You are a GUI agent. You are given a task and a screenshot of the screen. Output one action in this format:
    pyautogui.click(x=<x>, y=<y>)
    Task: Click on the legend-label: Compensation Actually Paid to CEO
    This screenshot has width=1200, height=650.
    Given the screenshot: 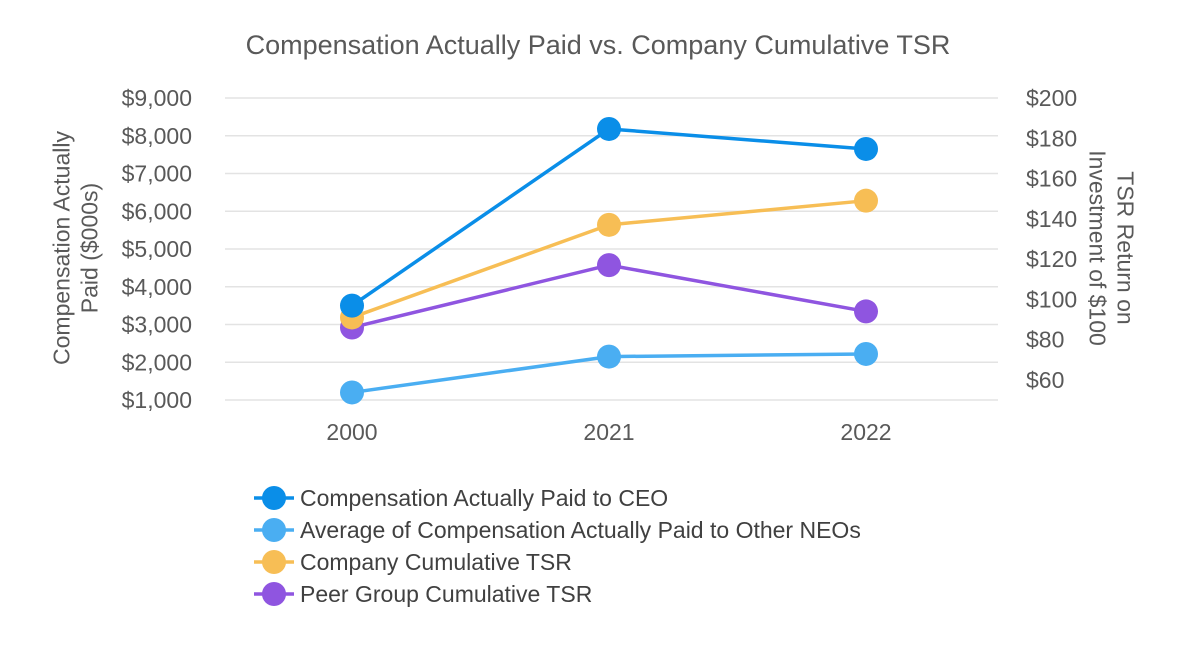 What is the action you would take?
    pyautogui.click(x=484, y=498)
    